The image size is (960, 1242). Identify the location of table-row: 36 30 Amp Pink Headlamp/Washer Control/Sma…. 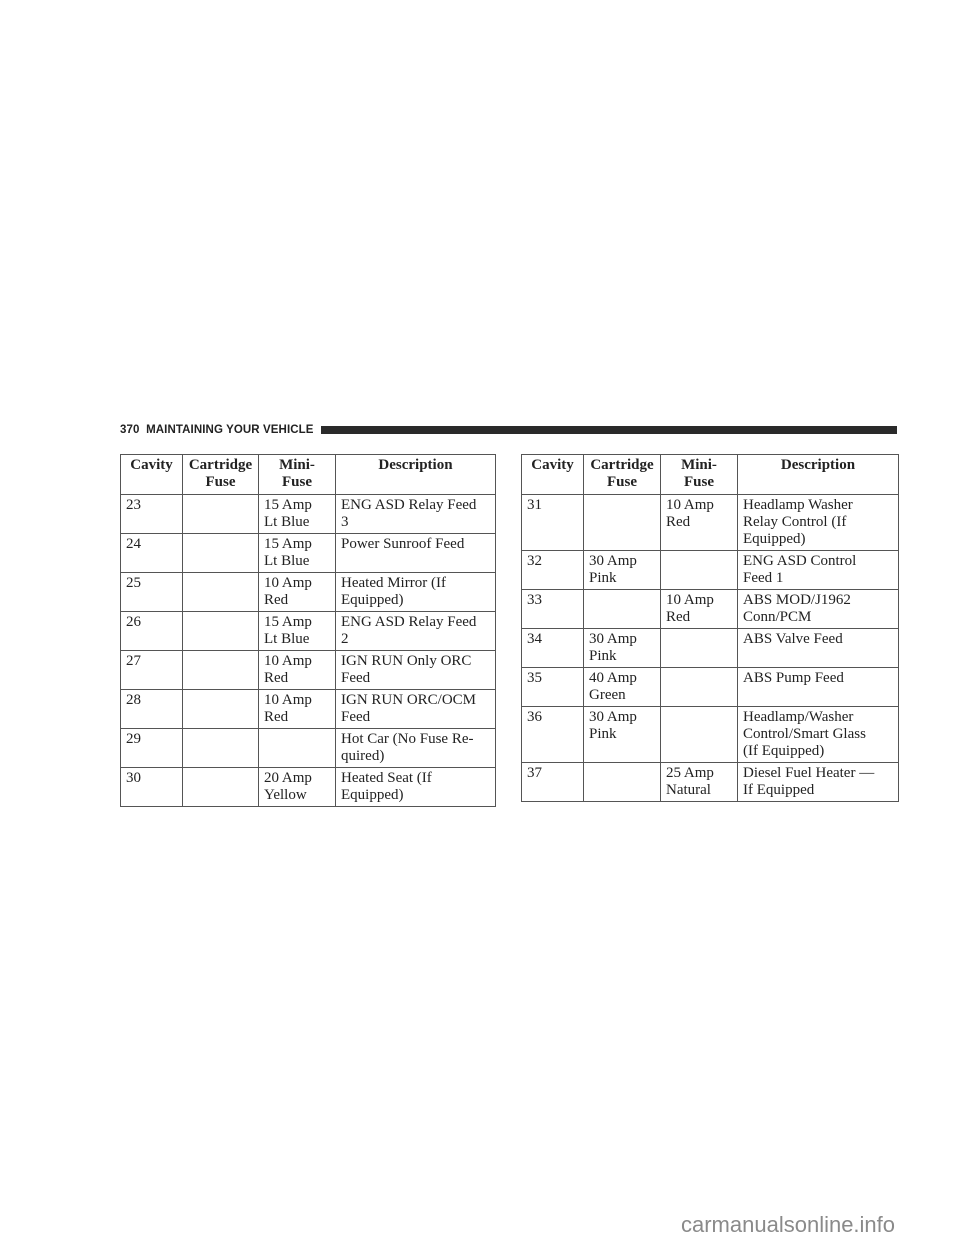
(710, 734).